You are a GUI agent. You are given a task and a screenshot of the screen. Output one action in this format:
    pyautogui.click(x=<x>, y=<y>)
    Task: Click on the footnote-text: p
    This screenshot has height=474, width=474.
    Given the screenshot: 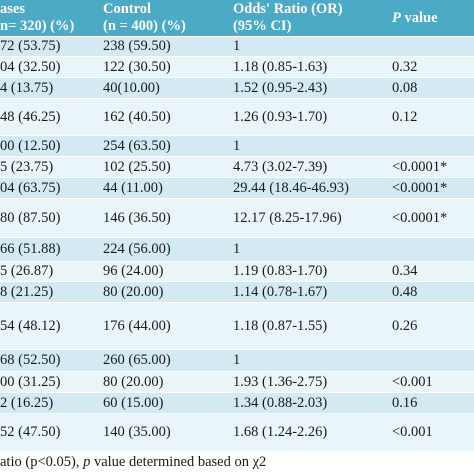 What is the action you would take?
    pyautogui.click(x=87, y=462)
    